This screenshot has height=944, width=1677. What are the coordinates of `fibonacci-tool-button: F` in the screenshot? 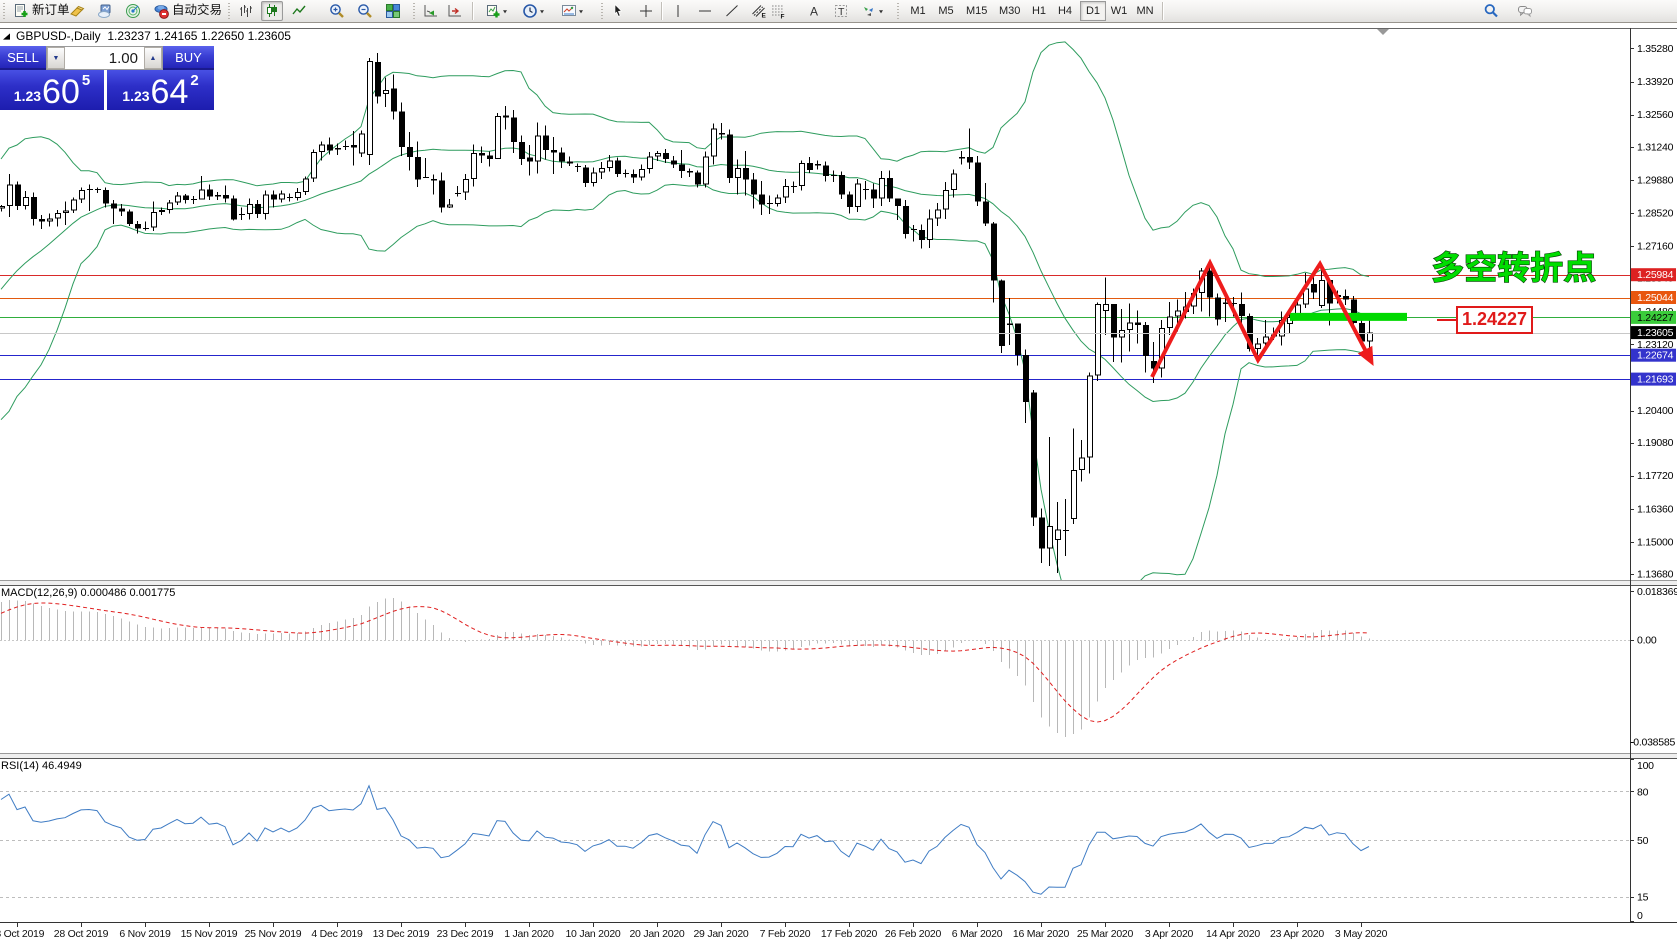 It's located at (778, 11).